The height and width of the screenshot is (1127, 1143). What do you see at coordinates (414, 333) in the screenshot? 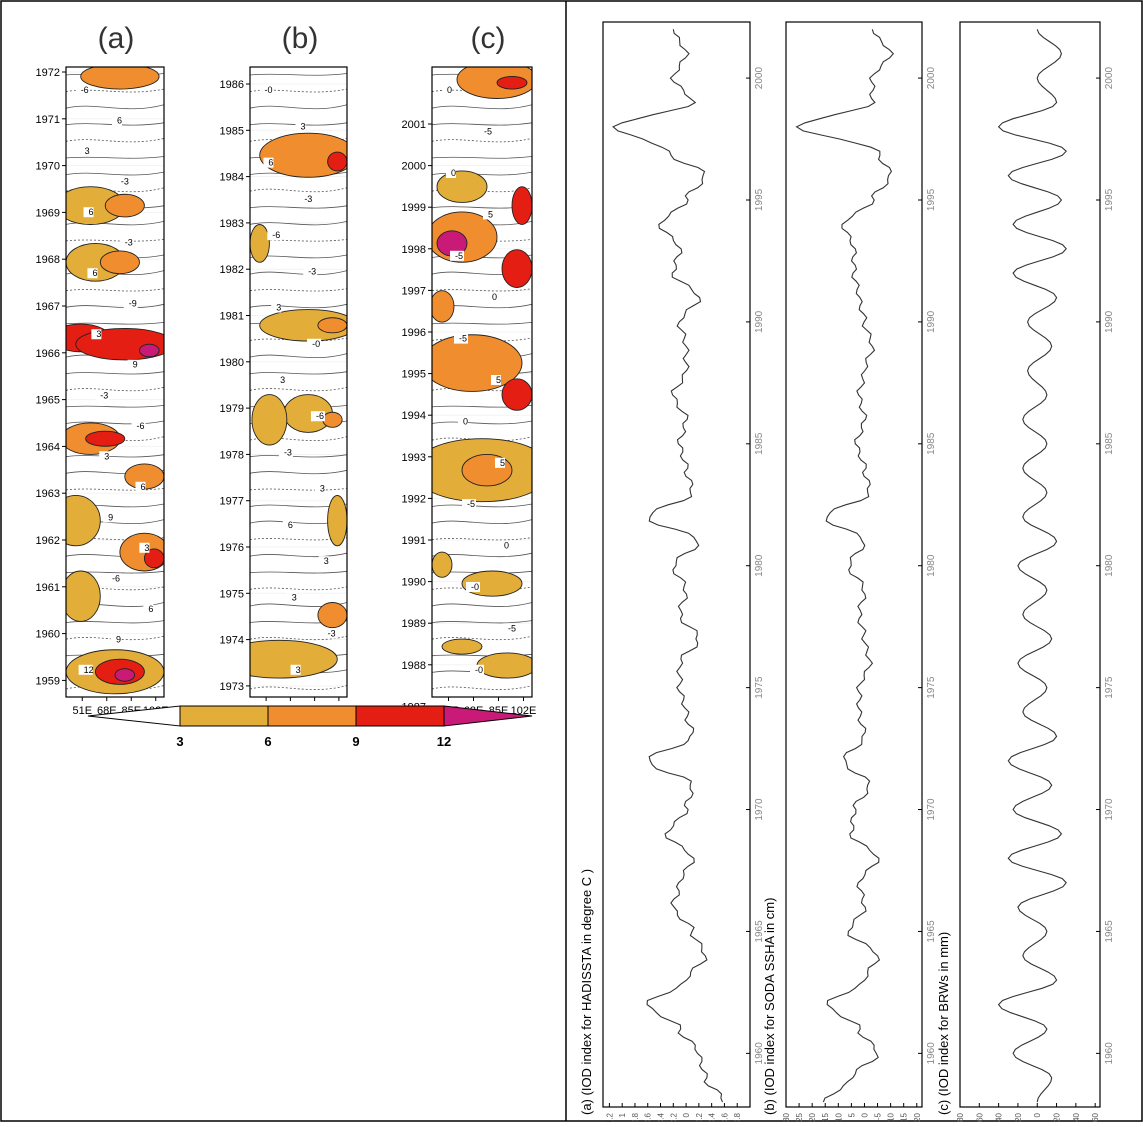
I see `year-tick-label: 1996` at bounding box center [414, 333].